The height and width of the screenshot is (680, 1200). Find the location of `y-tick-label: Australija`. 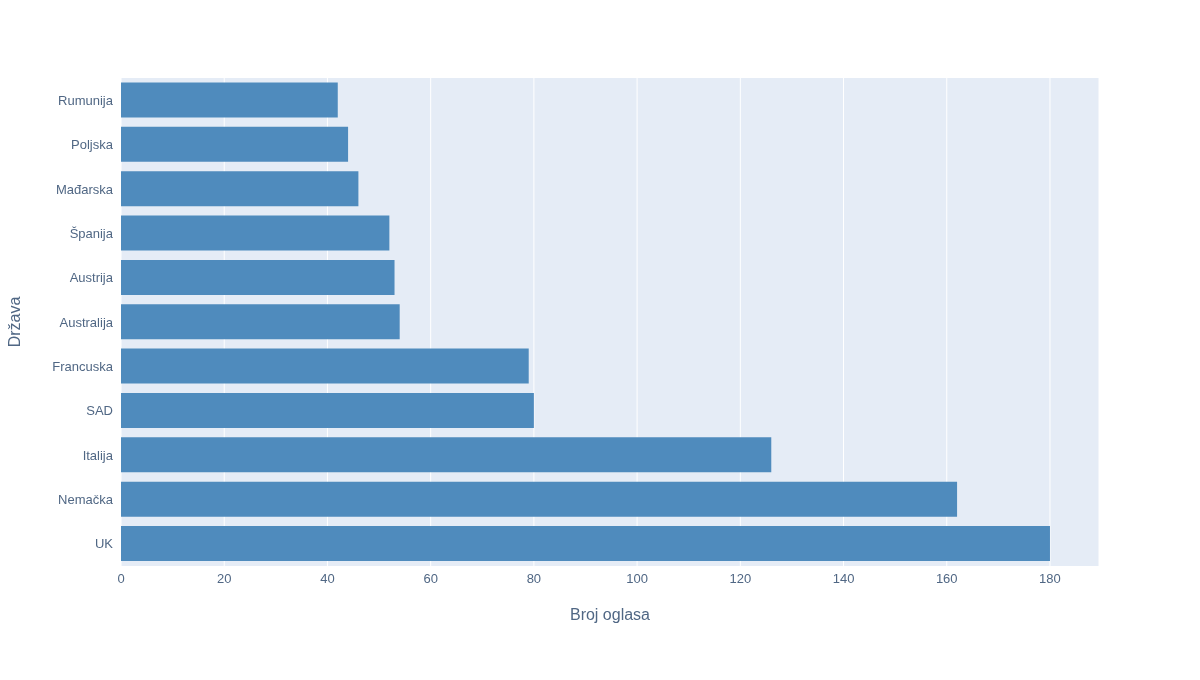

y-tick-label: Australija is located at coordinates (86, 322).